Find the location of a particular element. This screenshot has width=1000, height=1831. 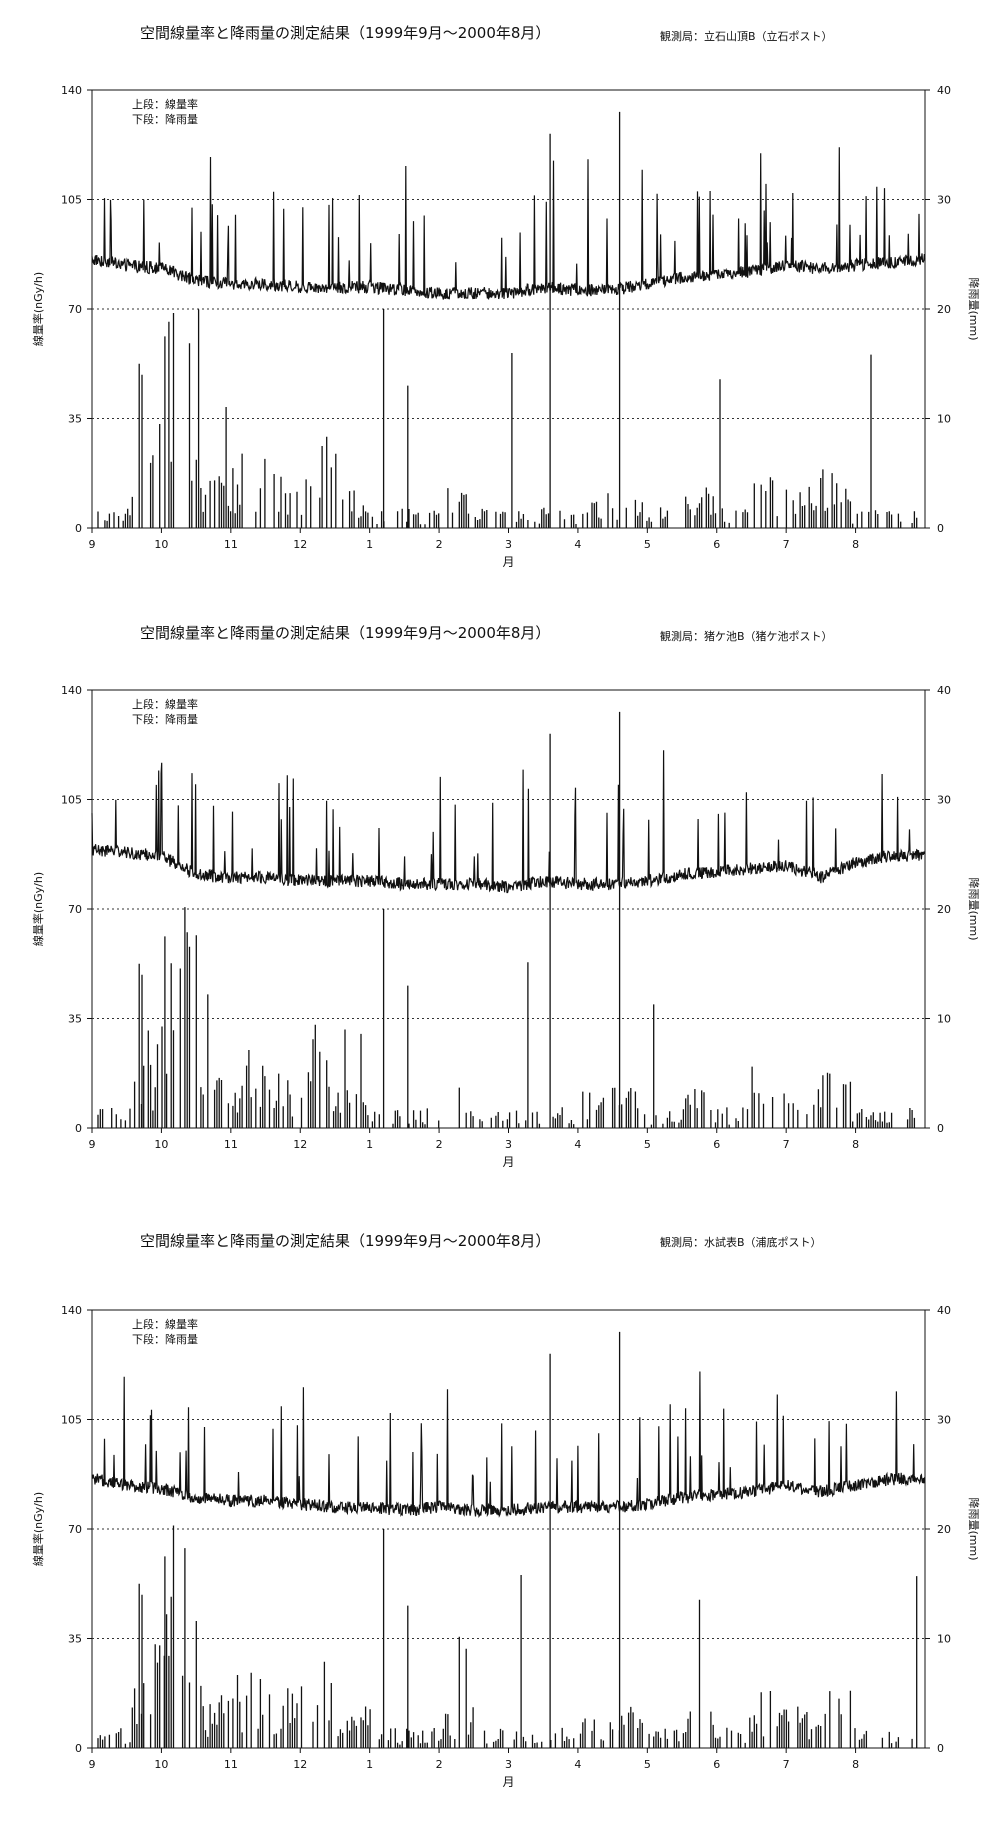

station-label: 観測局：水試表B（浦底ポスト） is located at coordinates (741, 1242).